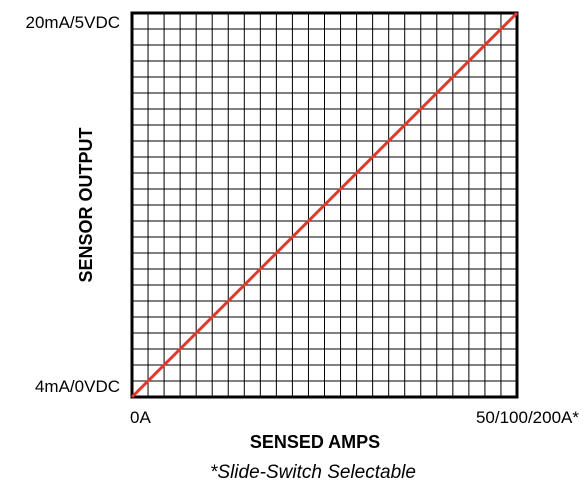 This screenshot has width=586, height=487. Describe the element at coordinates (313, 472) in the screenshot. I see `footnote: *Slide-Switch Selectable` at that location.